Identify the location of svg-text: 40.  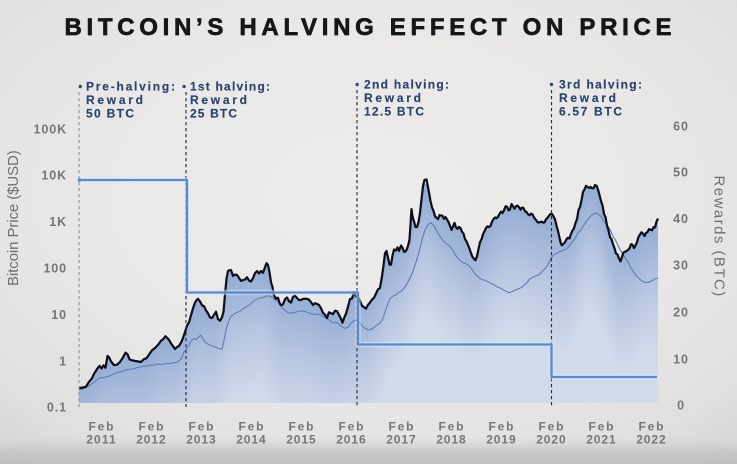
(681, 219).